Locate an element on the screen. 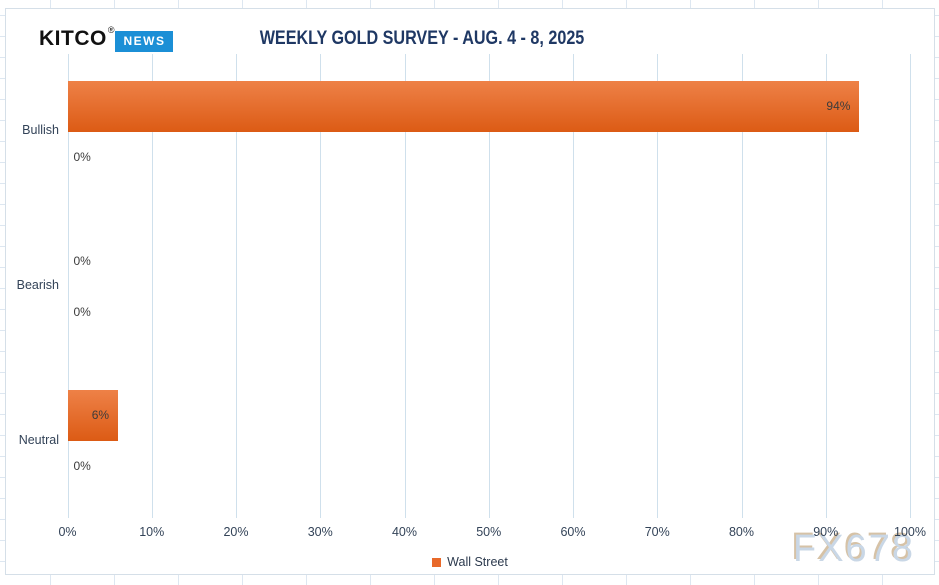 This screenshot has height=585, width=939. x-tick-label: 100% is located at coordinates (910, 532).